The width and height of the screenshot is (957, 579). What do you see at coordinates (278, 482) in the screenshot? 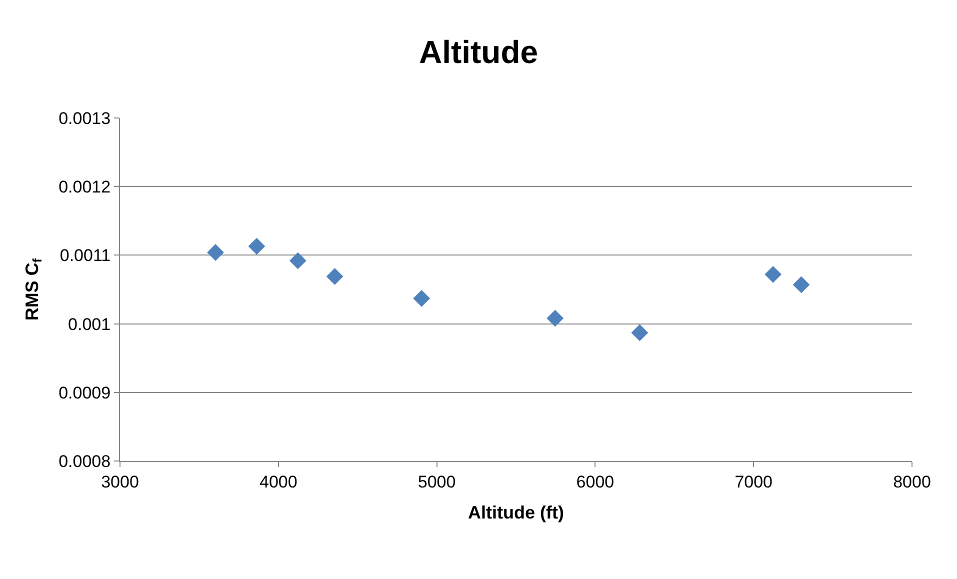
I see `x-tick-label: 4000` at bounding box center [278, 482].